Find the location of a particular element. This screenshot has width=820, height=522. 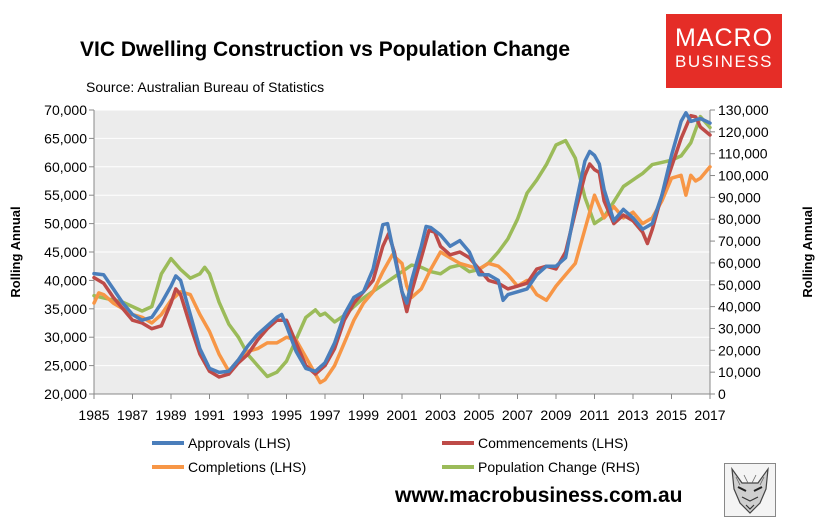

y-right-tick-label: 60,000 is located at coordinates (739, 263).